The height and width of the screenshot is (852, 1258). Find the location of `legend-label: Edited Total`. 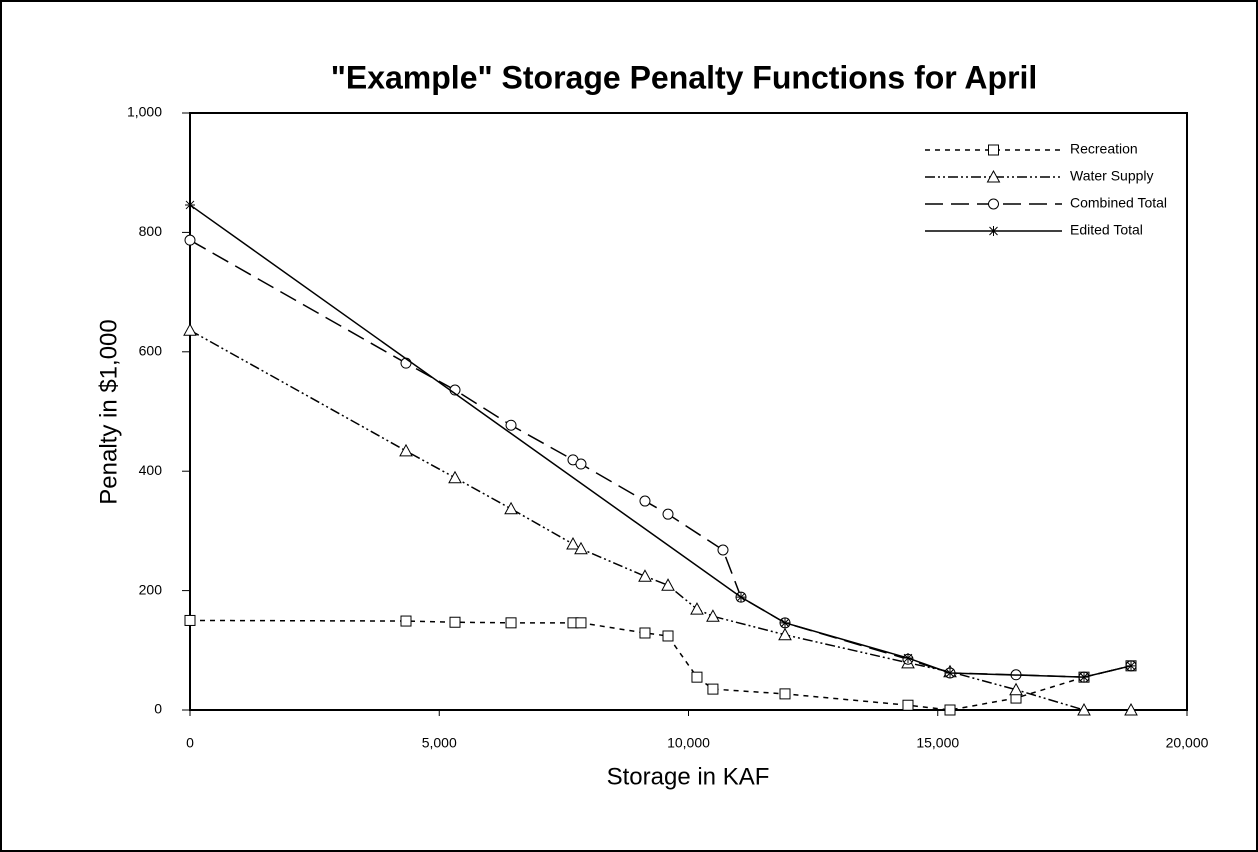

legend-label: Edited Total is located at coordinates (1106, 230).